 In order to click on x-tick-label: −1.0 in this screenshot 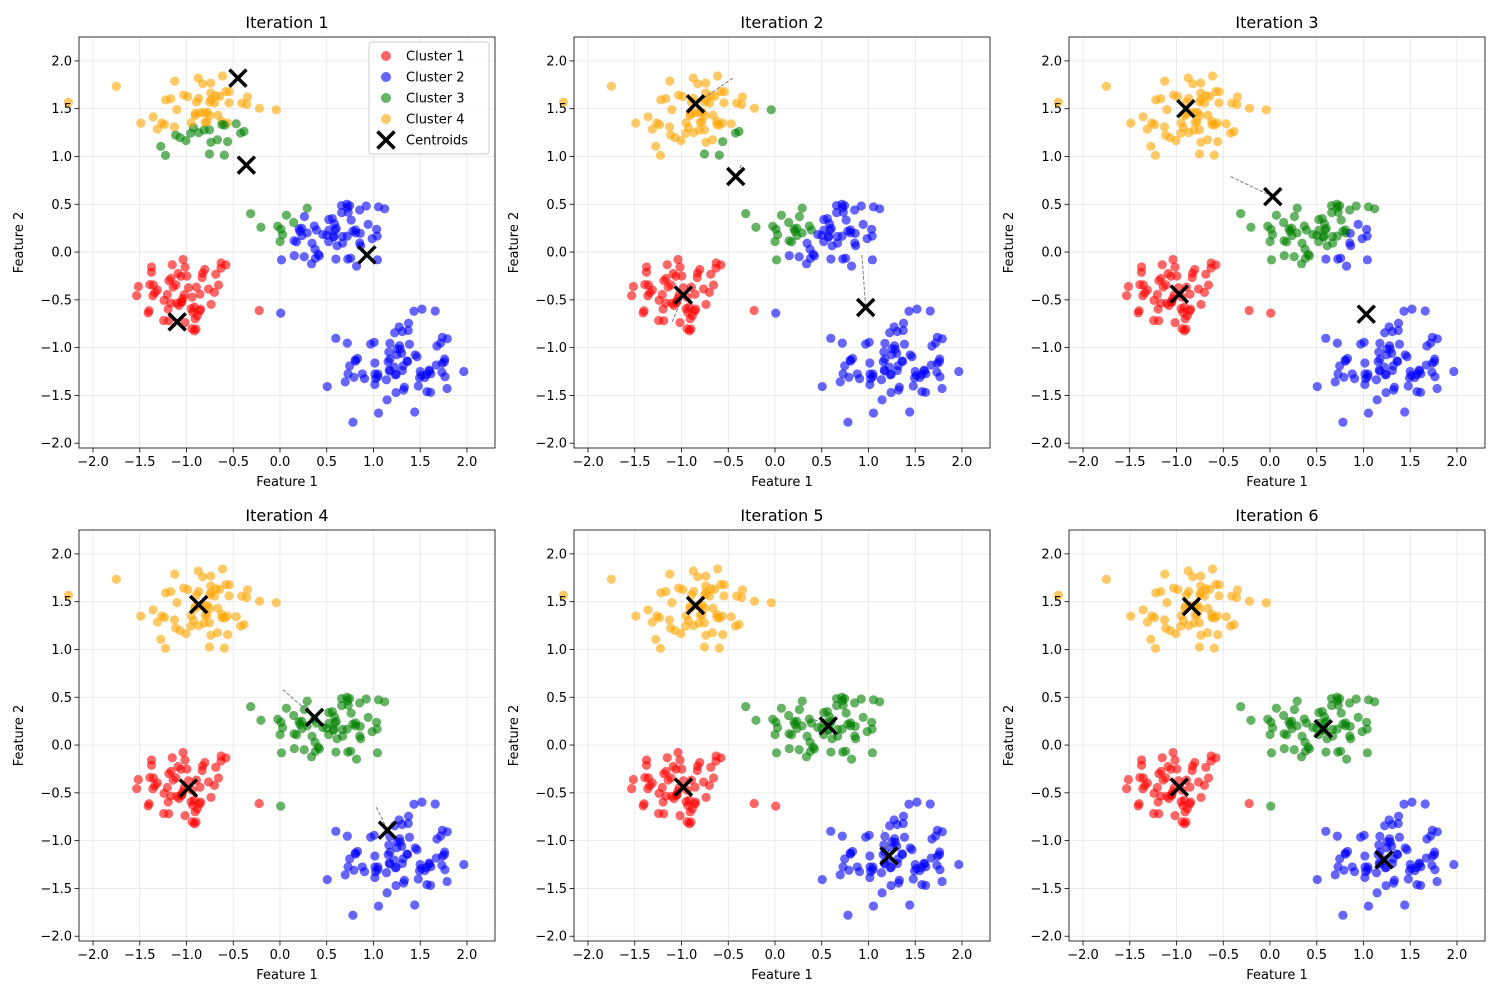, I will do `click(187, 955)`.